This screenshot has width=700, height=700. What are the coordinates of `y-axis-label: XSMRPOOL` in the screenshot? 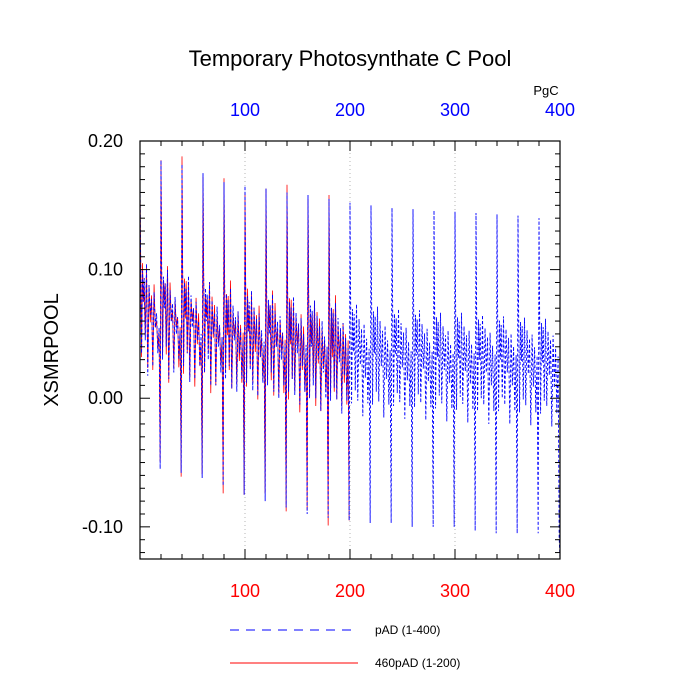 It's located at (52, 349).